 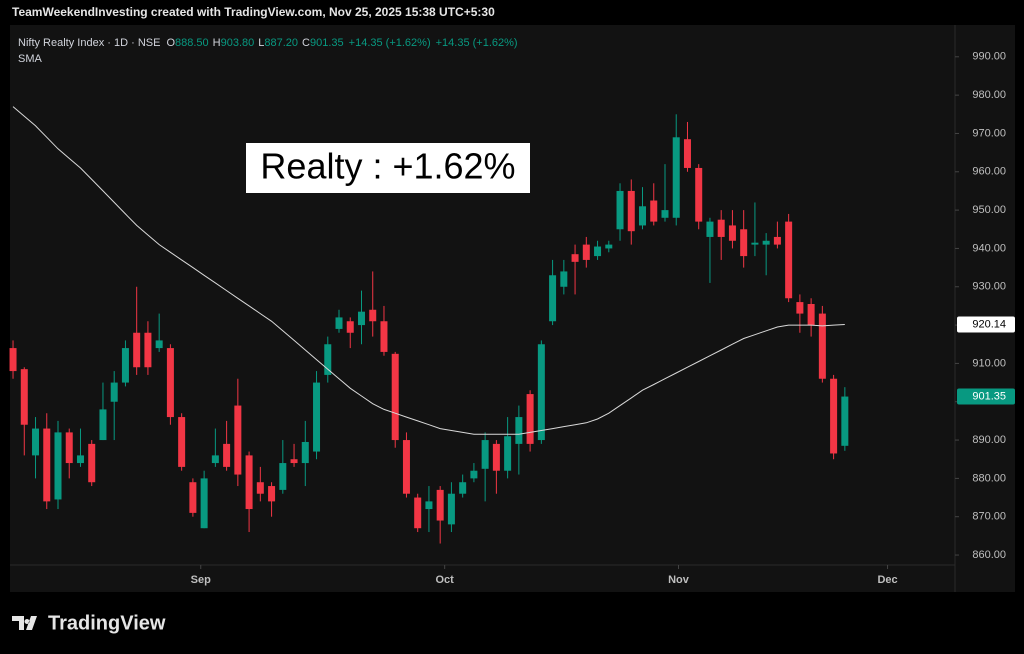 What do you see at coordinates (989, 95) in the screenshot?
I see `y-tick-label: 980.00` at bounding box center [989, 95].